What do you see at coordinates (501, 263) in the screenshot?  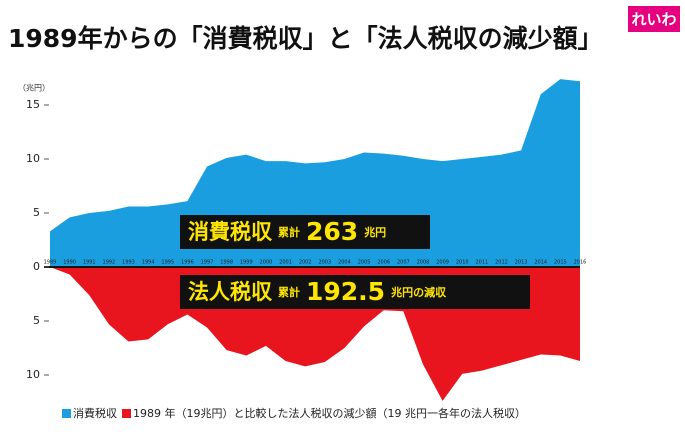 I see `x-tick-label: 2012` at bounding box center [501, 263].